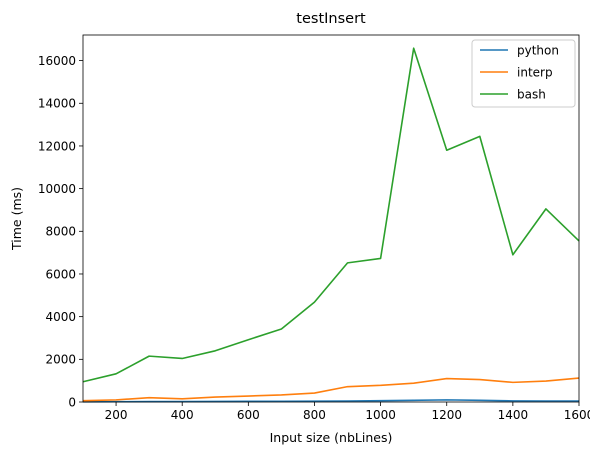 This screenshot has height=455, width=590. Describe the element at coordinates (182, 415) in the screenshot. I see `x-tick-label: 400` at that location.